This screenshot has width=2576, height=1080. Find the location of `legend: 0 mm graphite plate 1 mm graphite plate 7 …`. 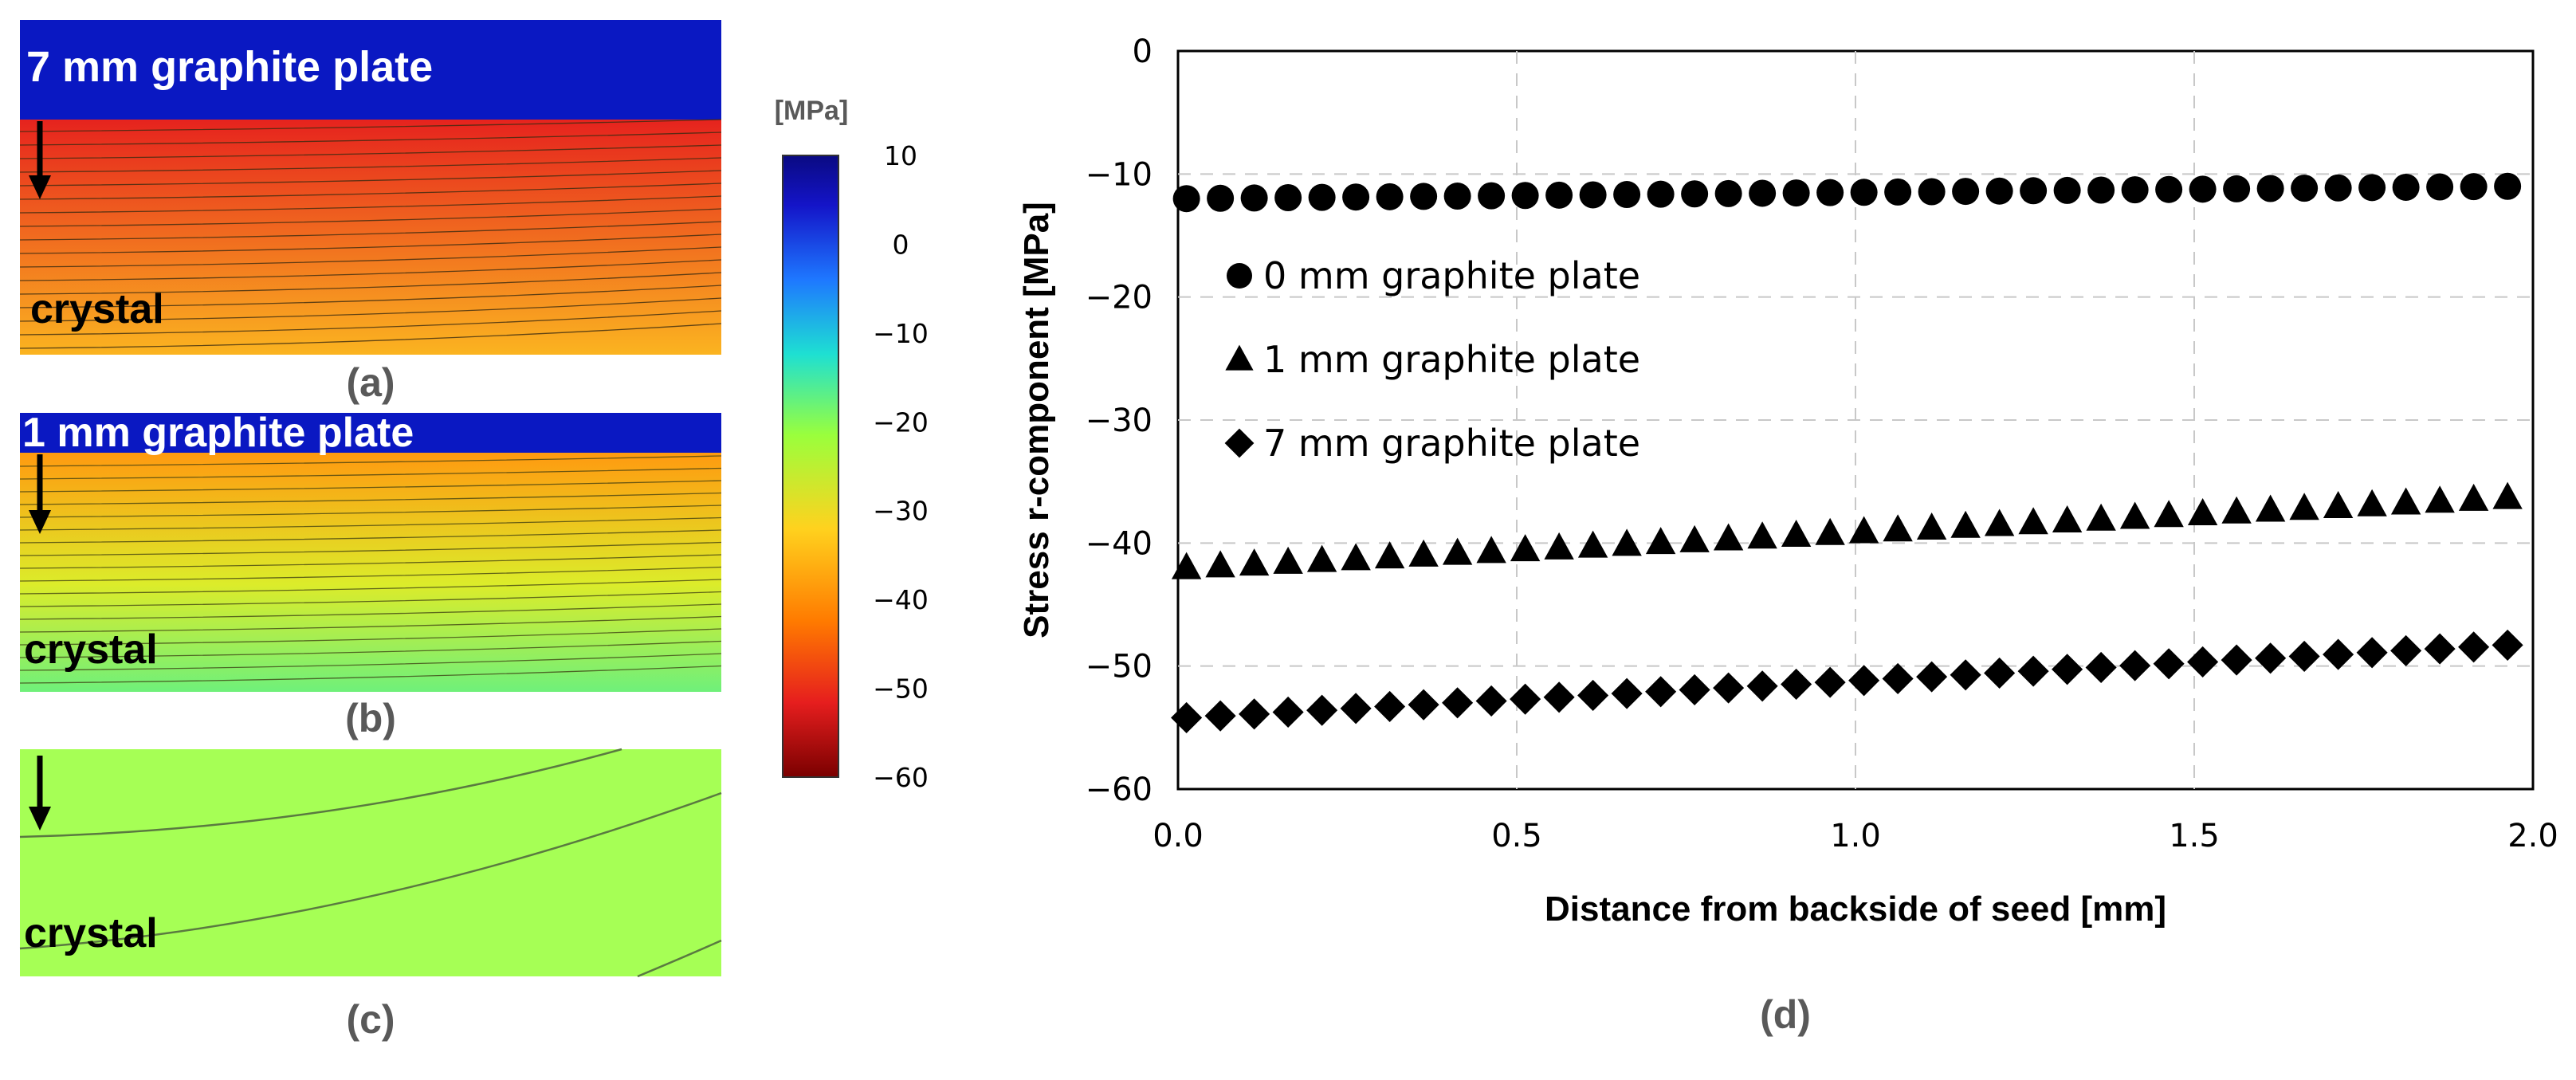

legend: 0 mm graphite plate 1 mm graphite plate 7 … is located at coordinates (1432, 359).